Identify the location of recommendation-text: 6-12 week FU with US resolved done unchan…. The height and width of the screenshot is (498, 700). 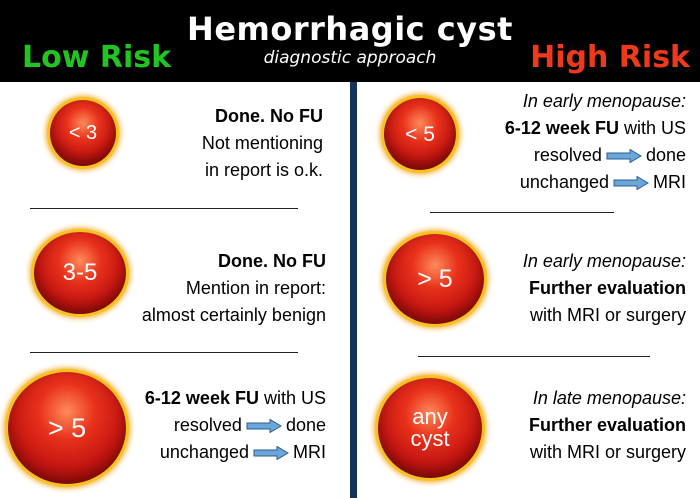
(235, 425).